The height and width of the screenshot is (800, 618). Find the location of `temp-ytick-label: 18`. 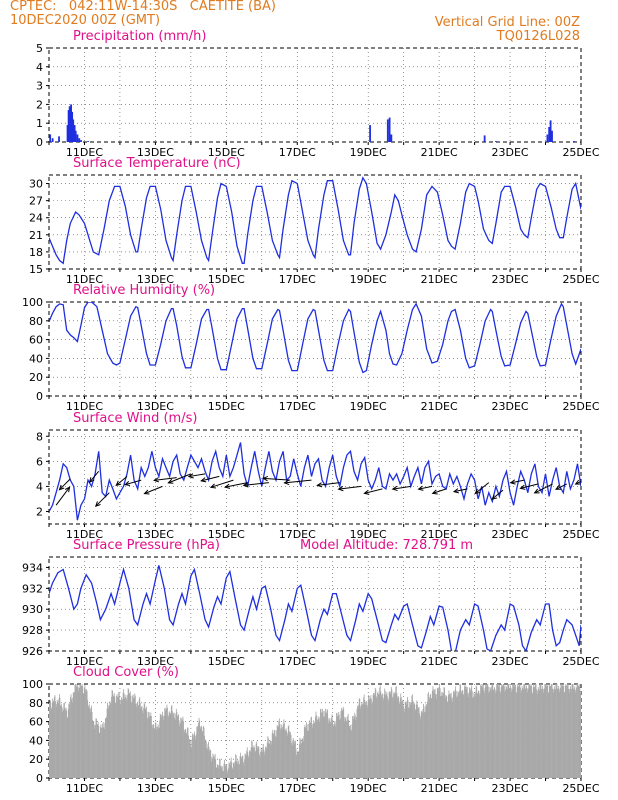

temp-ytick-label: 18 is located at coordinates (36, 252).